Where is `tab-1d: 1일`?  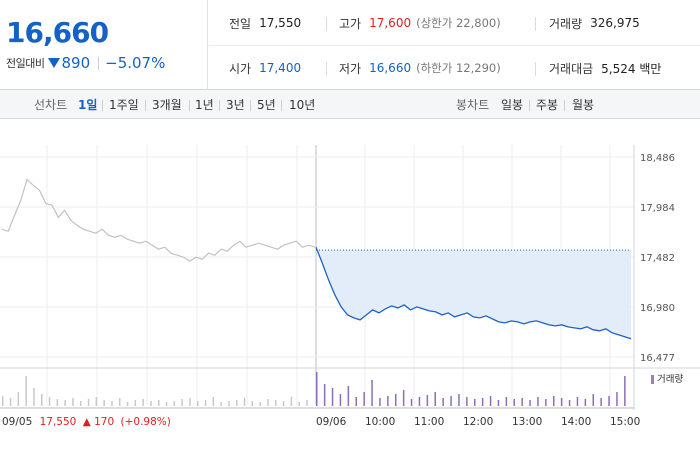 tab-1d: 1일 is located at coordinates (88, 105).